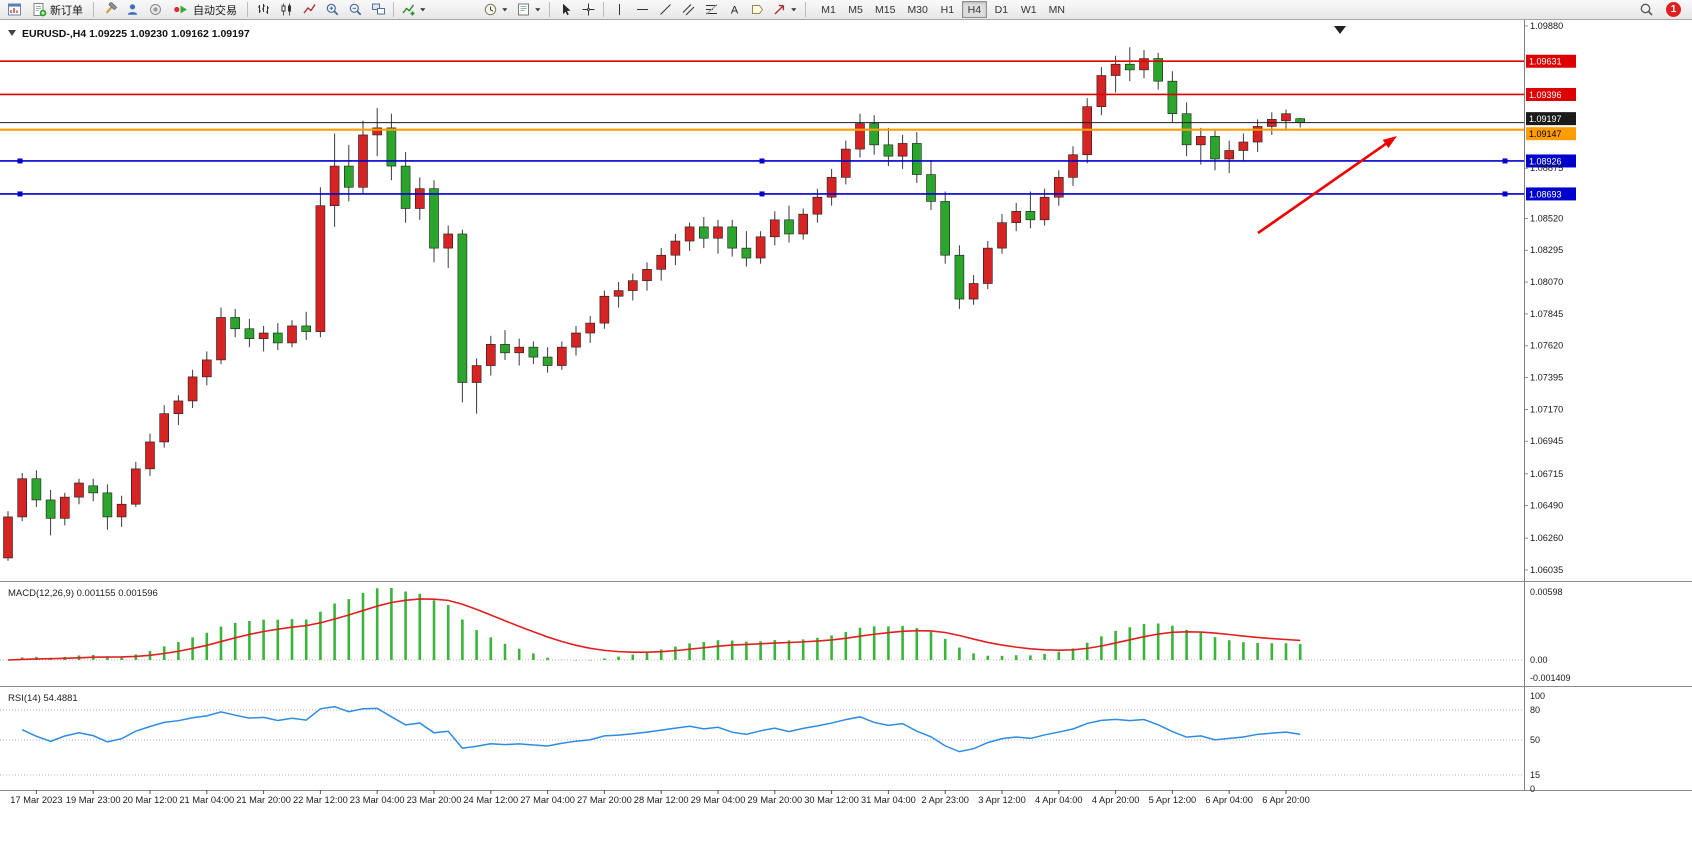  Describe the element at coordinates (529, 10) in the screenshot. I see `templates-button` at that location.